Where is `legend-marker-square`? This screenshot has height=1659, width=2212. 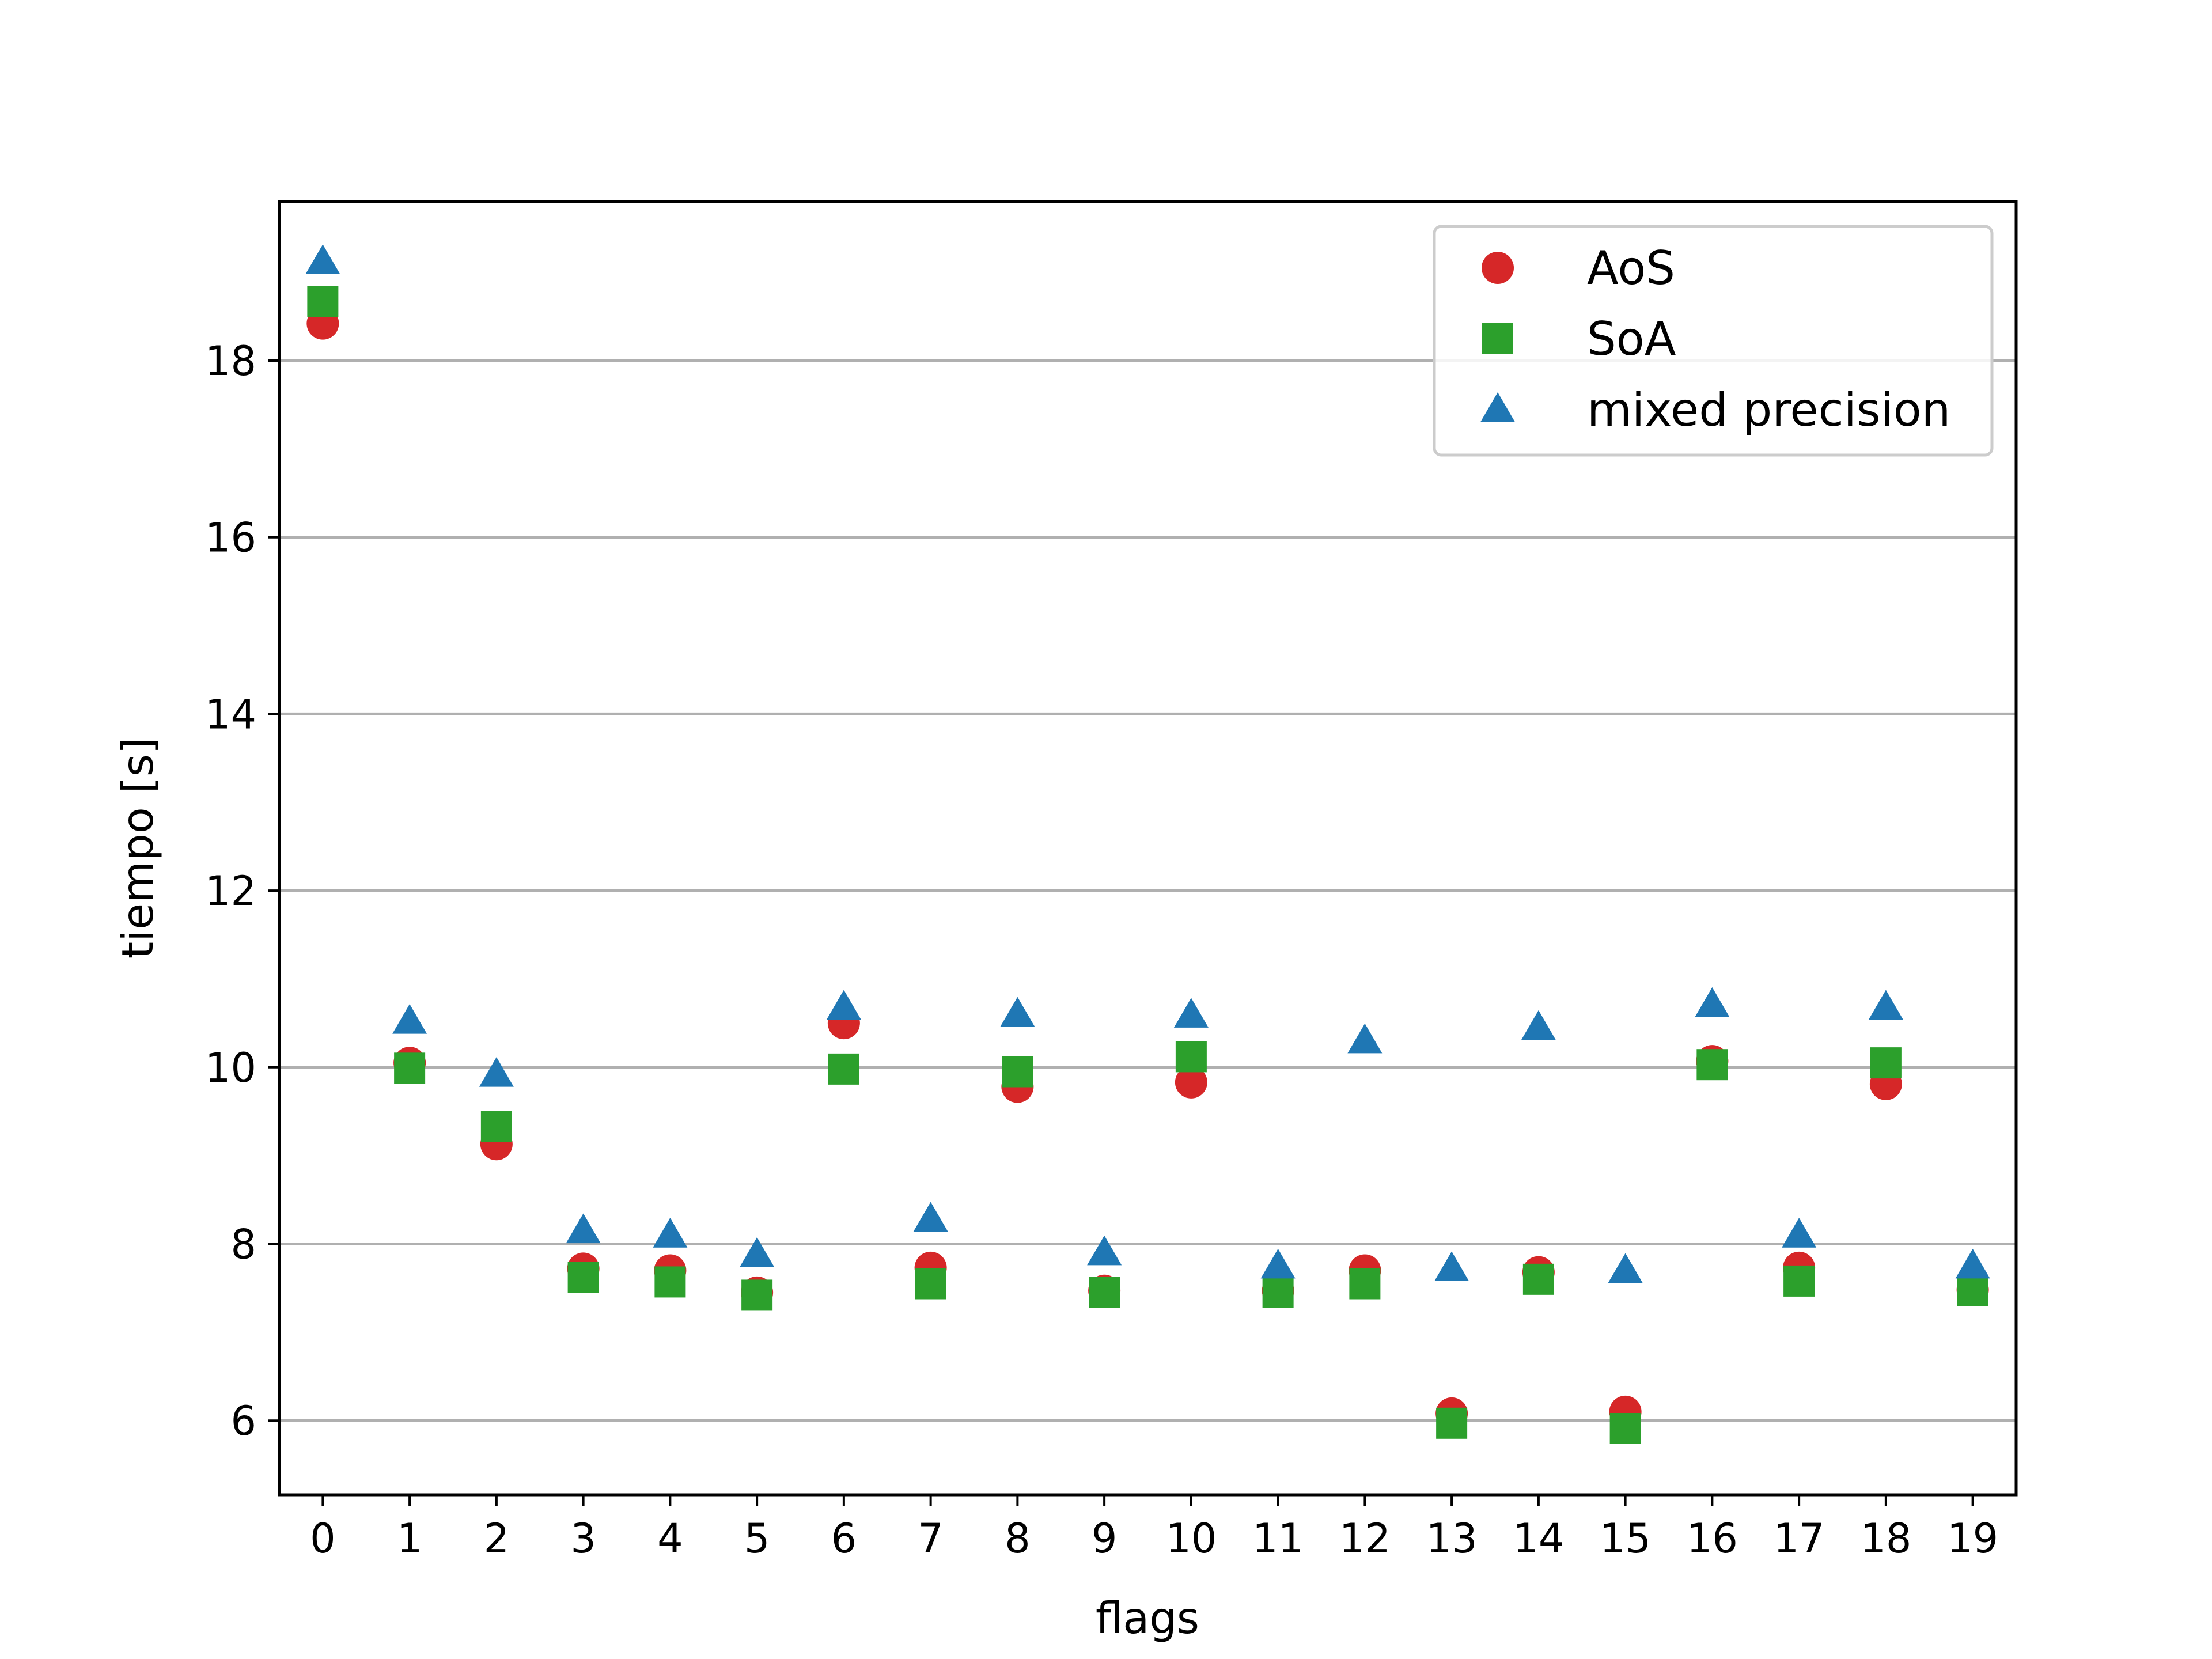
legend-marker-square is located at coordinates (1497, 338).